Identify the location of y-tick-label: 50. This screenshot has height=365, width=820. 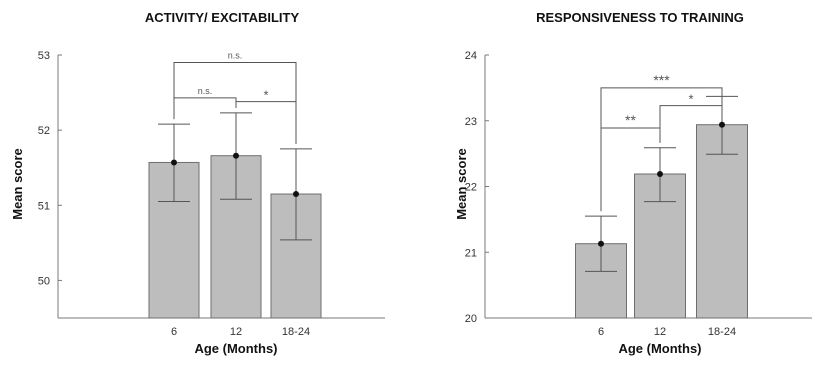
(44, 281).